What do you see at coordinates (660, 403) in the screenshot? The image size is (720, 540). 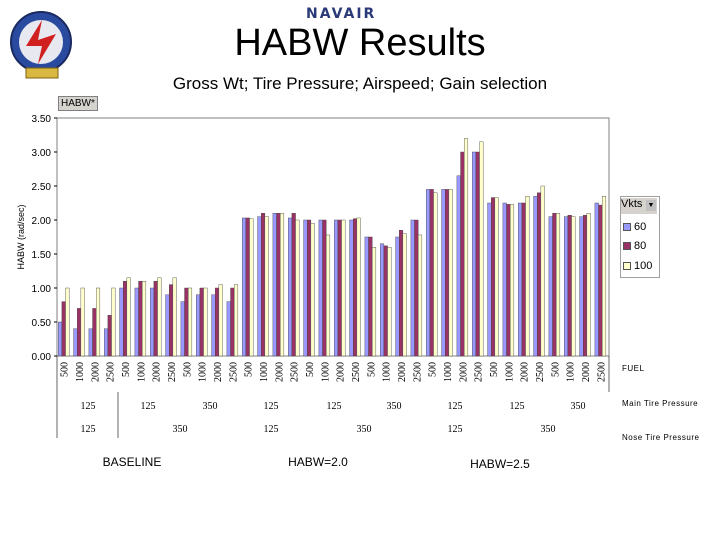 I see `row-label-main-tire: Main Tire Pressure` at bounding box center [660, 403].